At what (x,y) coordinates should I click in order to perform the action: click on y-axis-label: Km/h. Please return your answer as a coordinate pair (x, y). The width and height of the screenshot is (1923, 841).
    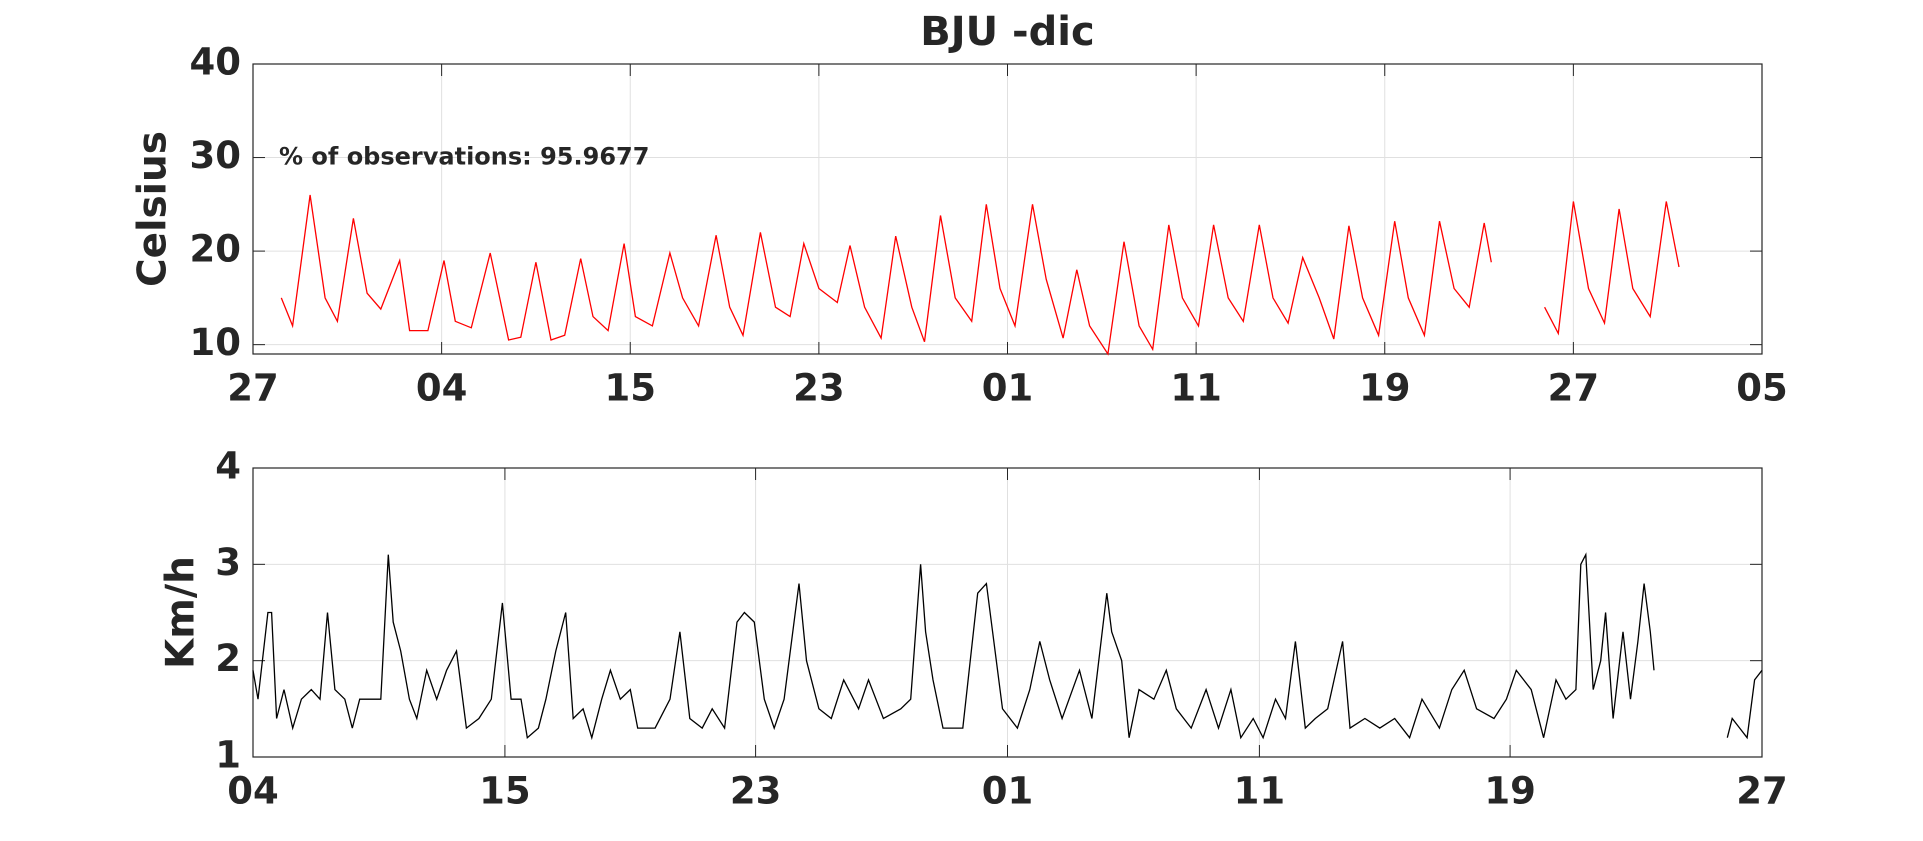
    Looking at the image, I should click on (181, 612).